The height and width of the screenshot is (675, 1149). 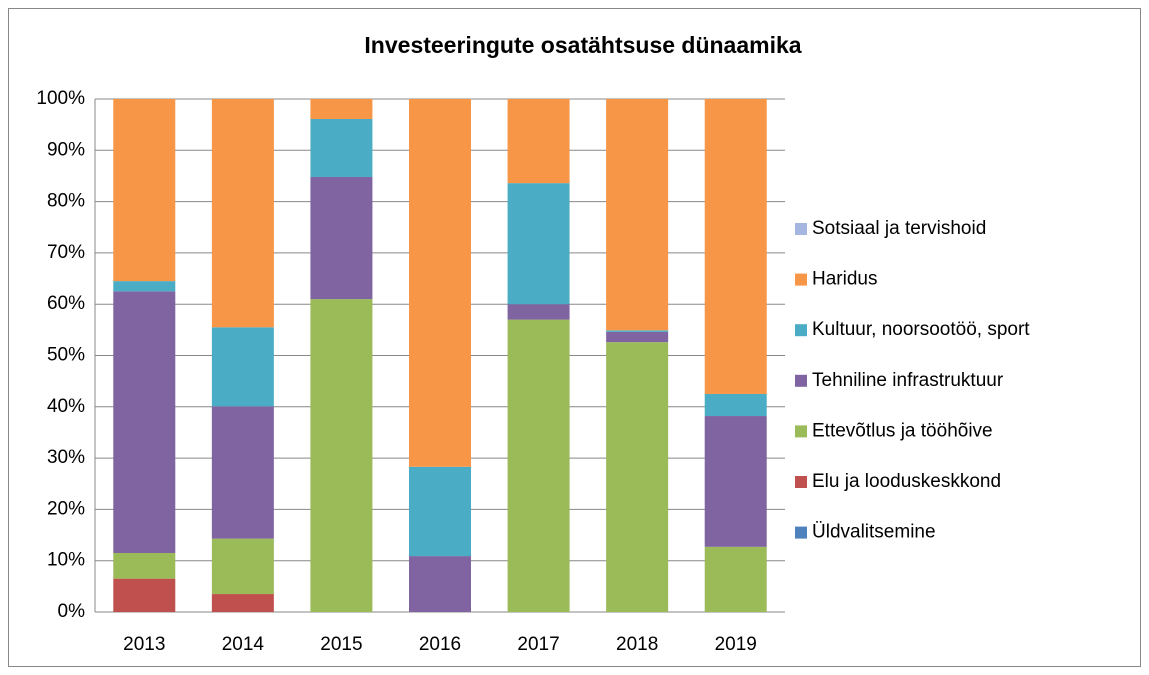 I want to click on chart-title: Investeeringute osatähtsuse dünaamika, so click(x=582, y=45).